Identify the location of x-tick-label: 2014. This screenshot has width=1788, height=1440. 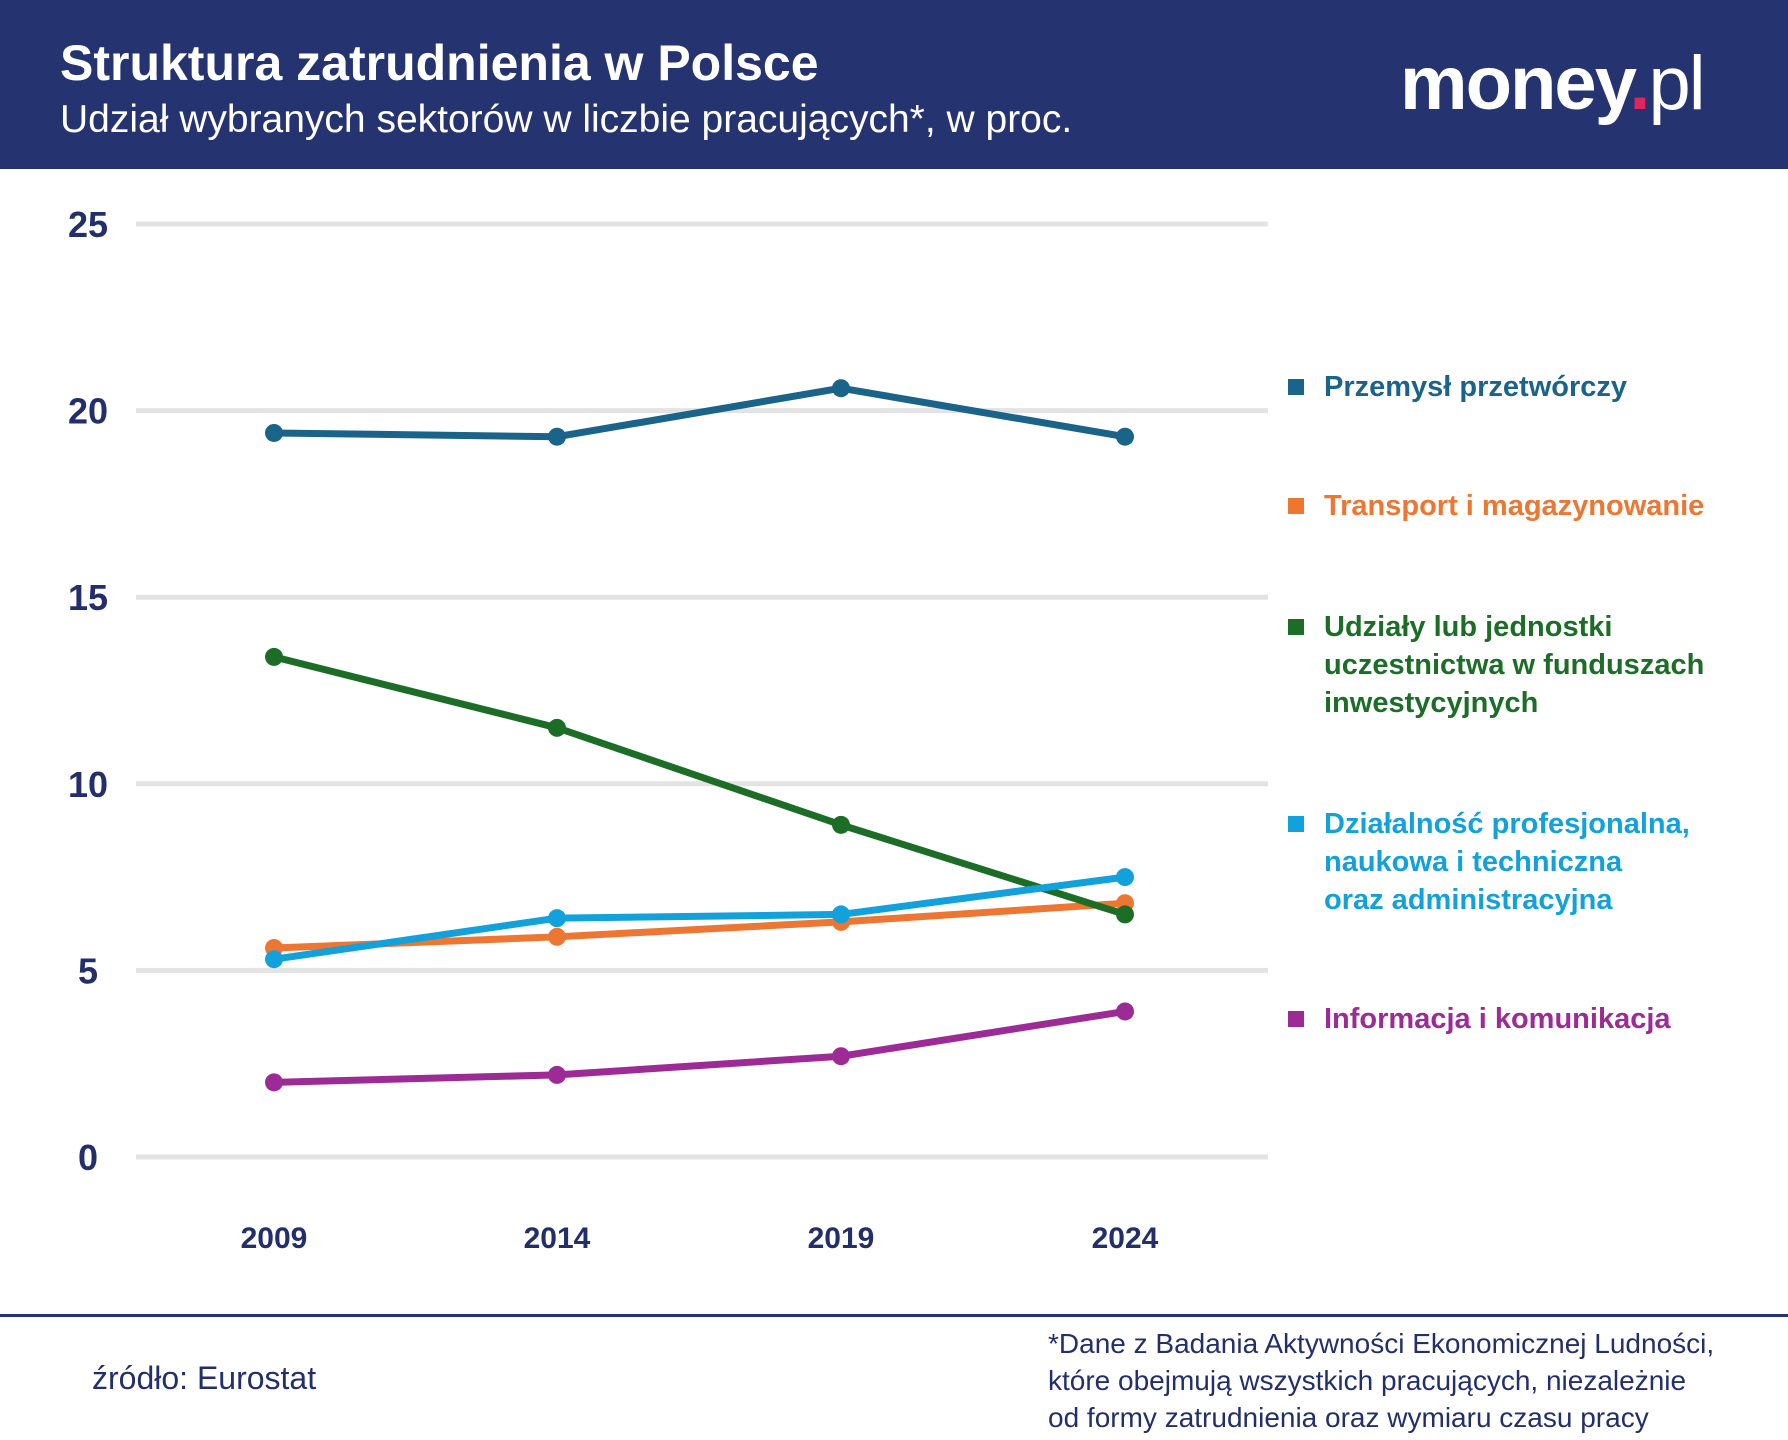
(557, 1238).